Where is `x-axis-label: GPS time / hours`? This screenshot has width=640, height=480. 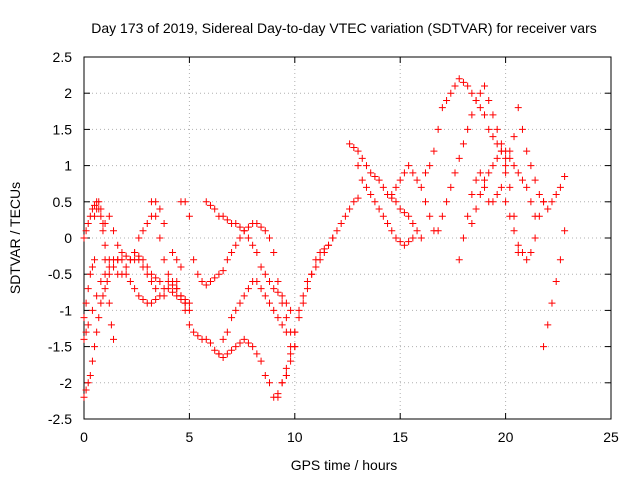
x-axis-label: GPS time / hours is located at coordinates (344, 465).